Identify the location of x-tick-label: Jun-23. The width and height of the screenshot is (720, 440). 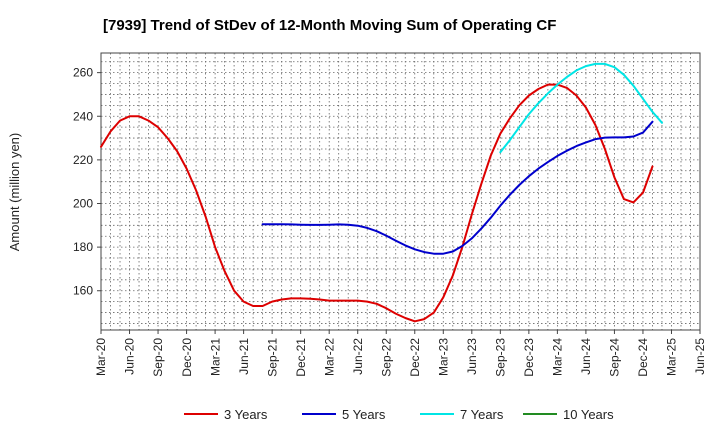
(472, 356).